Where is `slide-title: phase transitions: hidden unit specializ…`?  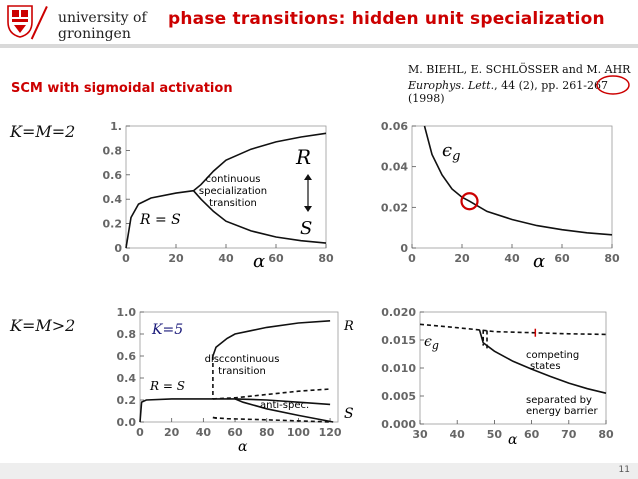
slide-title: phase transitions: hidden unit specializ… is located at coordinates (386, 19).